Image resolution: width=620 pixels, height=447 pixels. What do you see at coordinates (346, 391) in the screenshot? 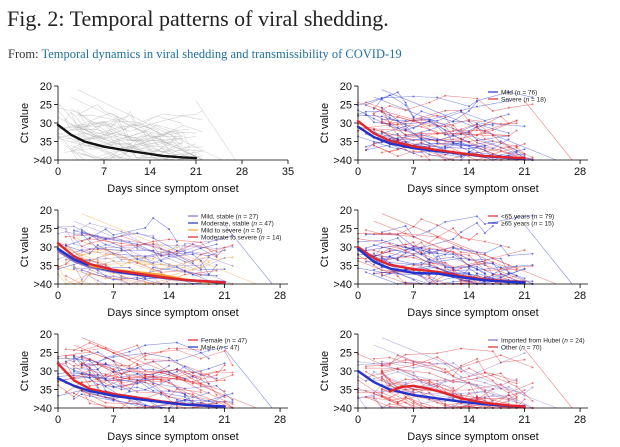
I see `y-tick-label: 35` at bounding box center [346, 391].